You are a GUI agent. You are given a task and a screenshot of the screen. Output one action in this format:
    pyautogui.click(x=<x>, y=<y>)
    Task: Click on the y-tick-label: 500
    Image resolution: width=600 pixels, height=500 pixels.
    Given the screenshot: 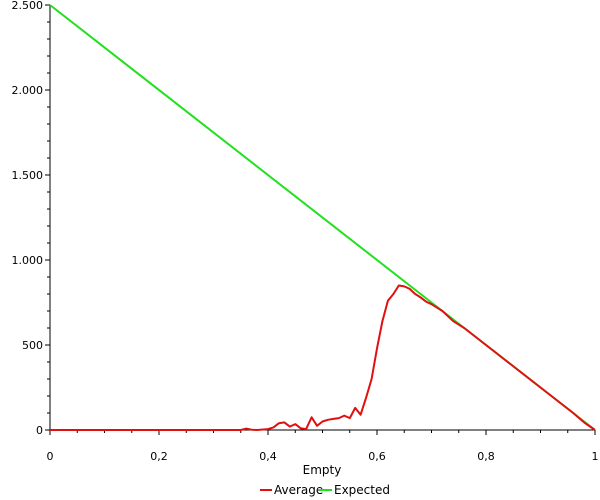 What is the action you would take?
    pyautogui.click(x=32, y=345)
    